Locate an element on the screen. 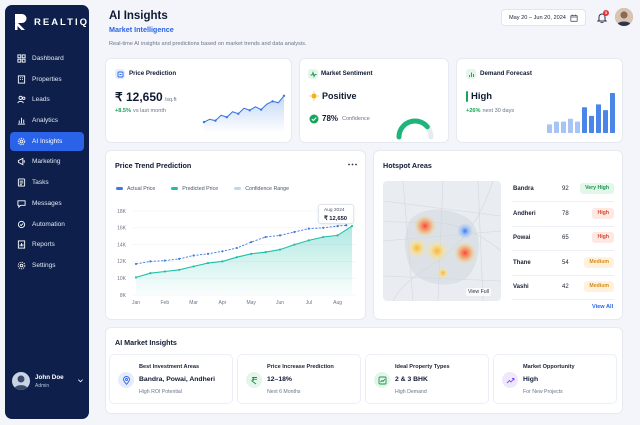  sidebar-item-settings: Settings is located at coordinates (47, 265).